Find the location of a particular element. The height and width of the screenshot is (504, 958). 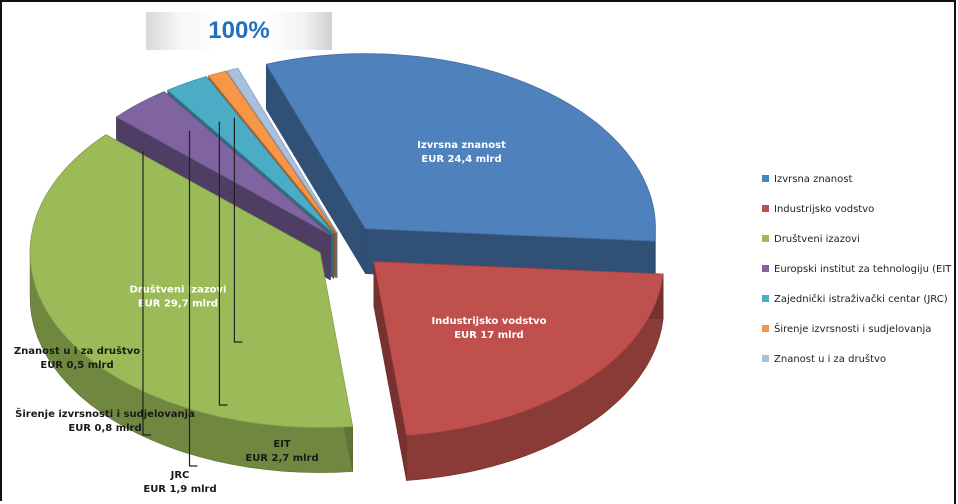

data-label-jrc-line-0: JRC is located at coordinates (180, 475).